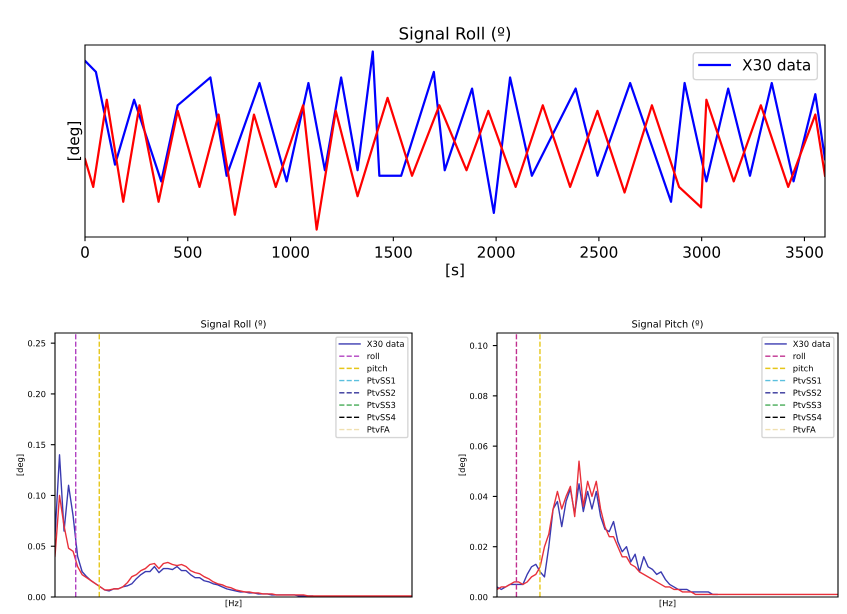  What do you see at coordinates (188, 252) in the screenshot?
I see `x-tick-label: 500` at bounding box center [188, 252].